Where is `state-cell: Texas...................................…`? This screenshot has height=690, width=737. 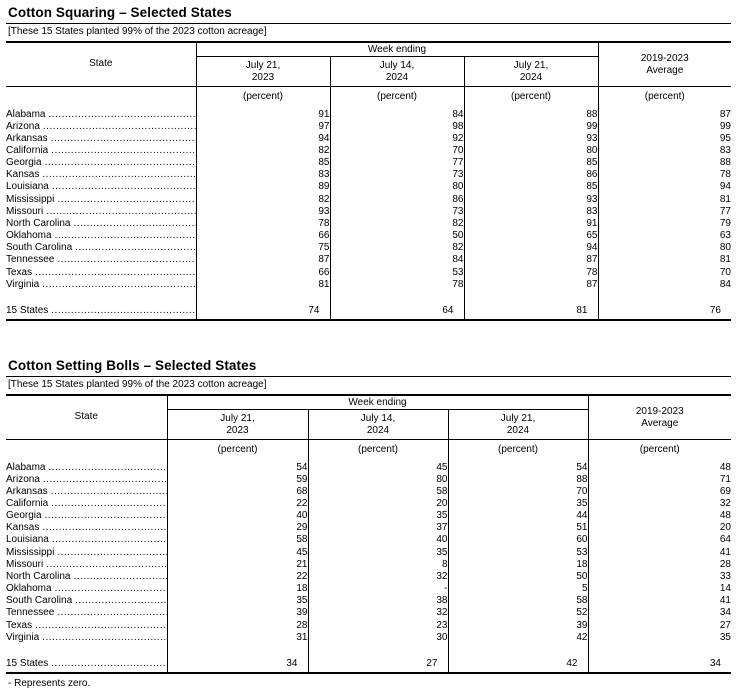 state-cell: Texas...................................… is located at coordinates (86, 626).